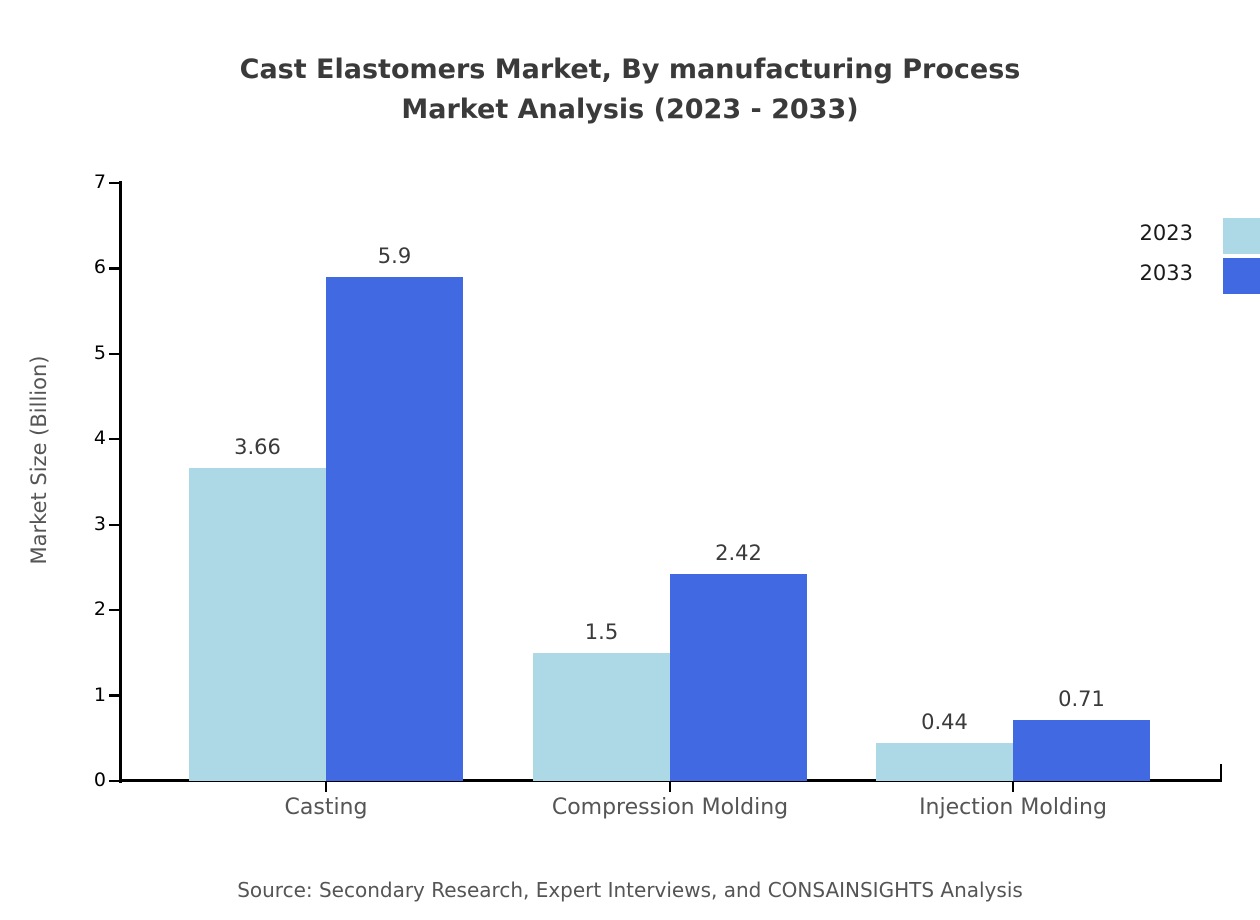 This screenshot has width=1260, height=920. What do you see at coordinates (670, 807) in the screenshot?
I see `x-tick-label: Compression Molding` at bounding box center [670, 807].